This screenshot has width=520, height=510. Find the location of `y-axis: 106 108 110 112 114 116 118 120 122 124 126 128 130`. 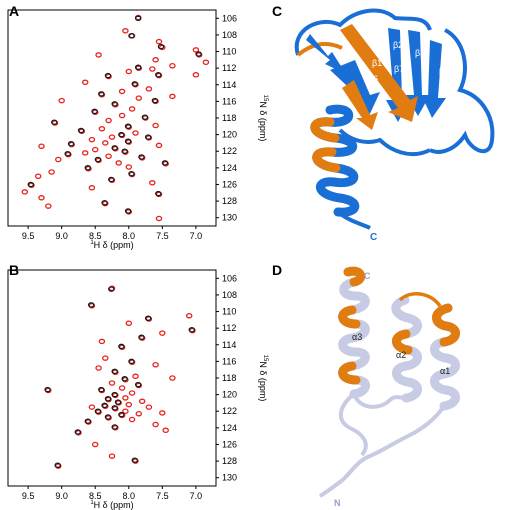

y-axis: 106 108 110 112 114 116 118 120 122 124 126 128 130 is located at coordinates (226, 378).